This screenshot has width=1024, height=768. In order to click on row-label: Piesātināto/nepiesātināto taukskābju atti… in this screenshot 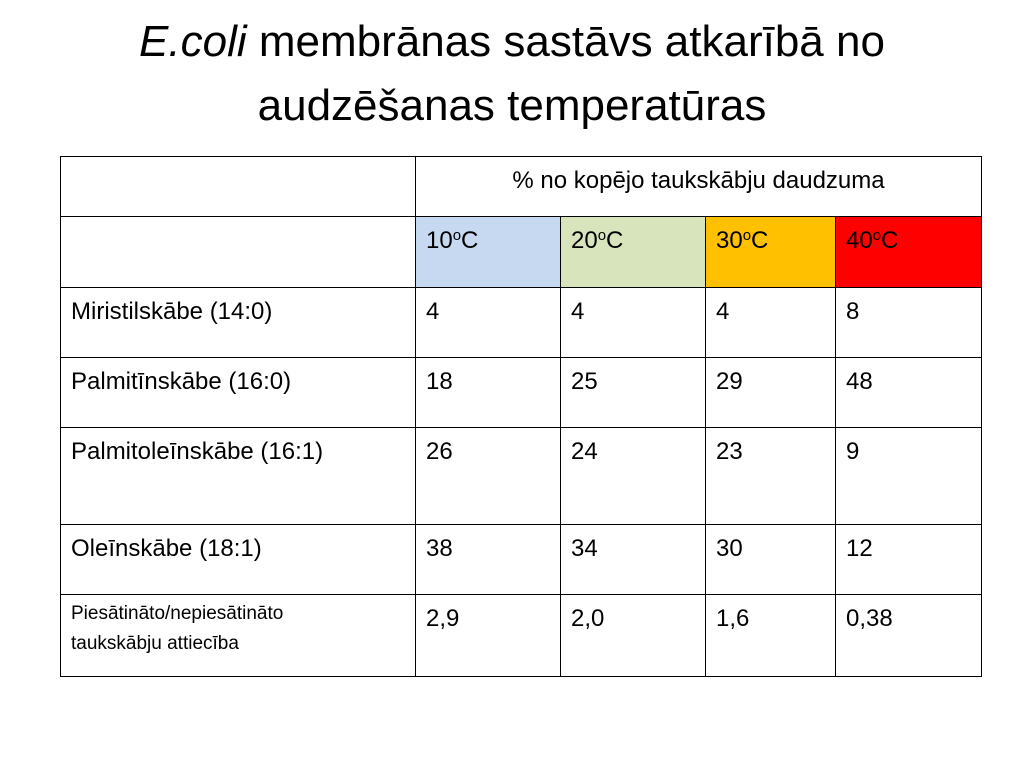, I will do `click(238, 635)`.